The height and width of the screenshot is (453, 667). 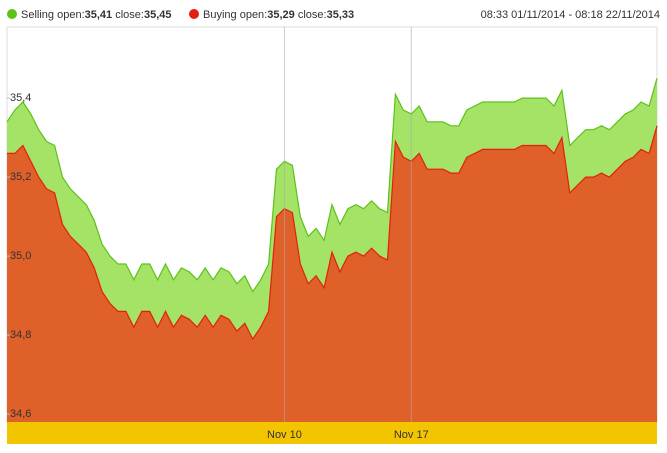 What do you see at coordinates (281, 15) in the screenshot?
I see `legend-text: 35,29` at bounding box center [281, 15].